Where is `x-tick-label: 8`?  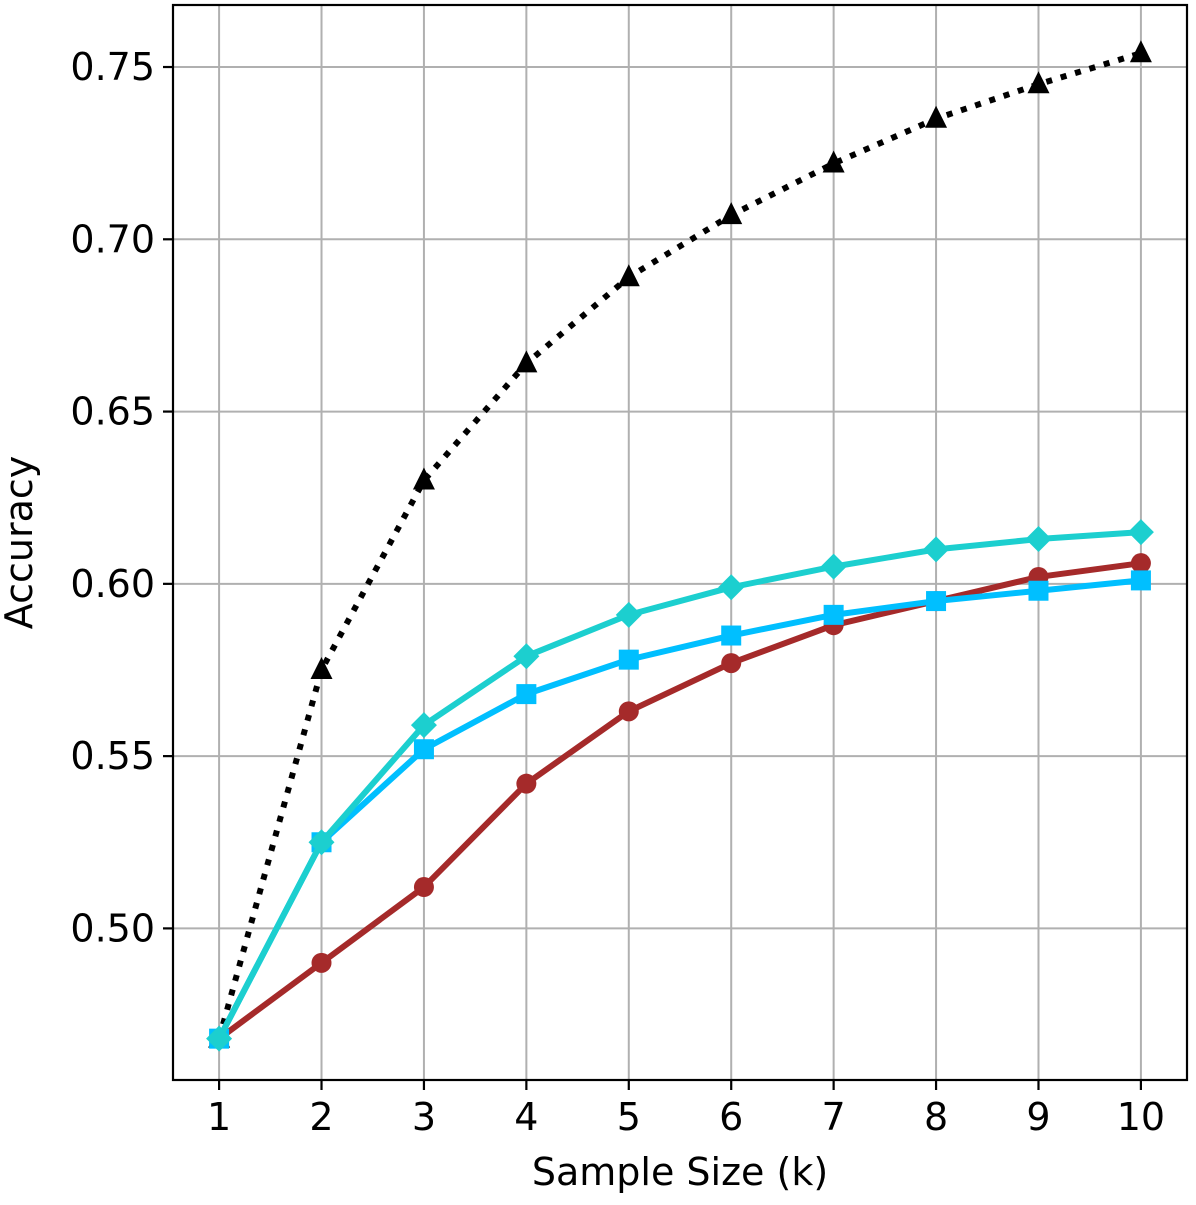
x-tick-label: 8 is located at coordinates (936, 1117).